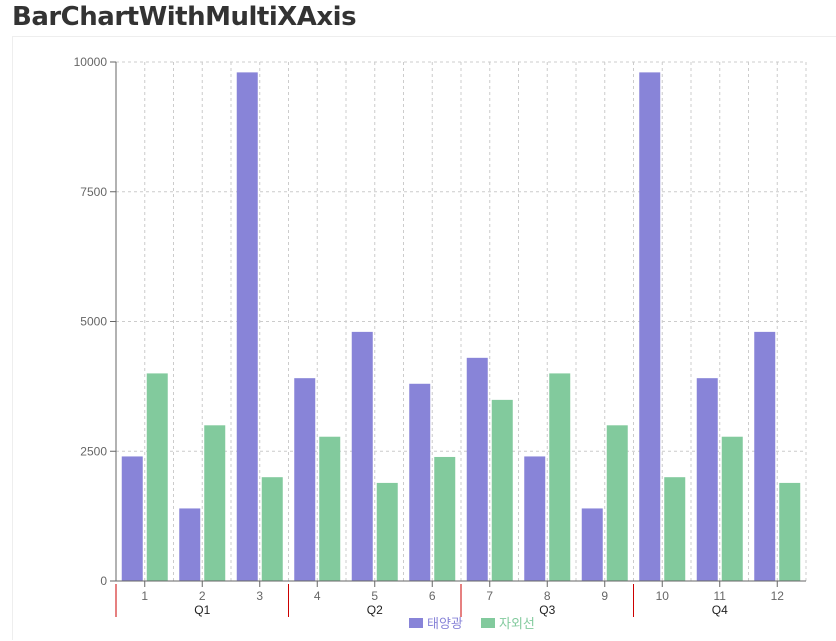 The image size is (836, 641). What do you see at coordinates (317, 596) in the screenshot?
I see `x-tick-label: 4` at bounding box center [317, 596].